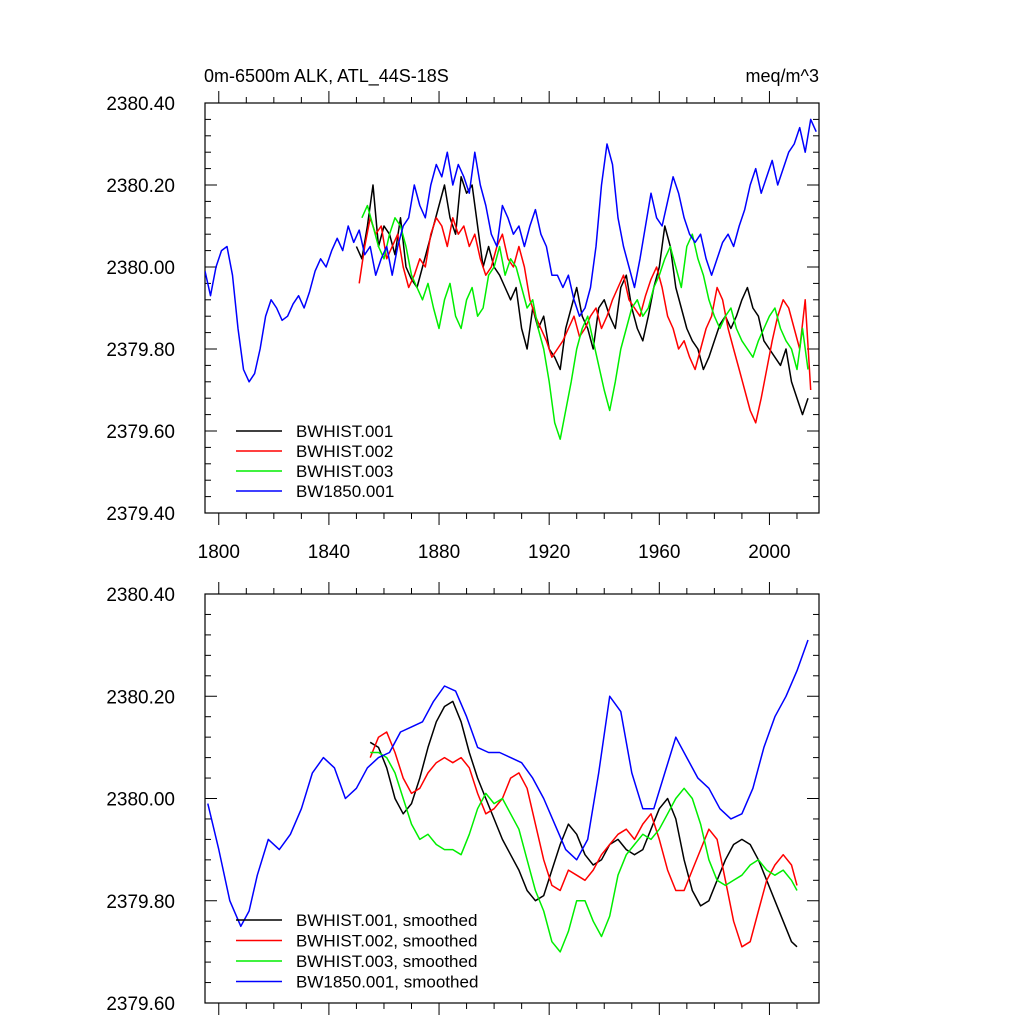  What do you see at coordinates (344, 471) in the screenshot?
I see `top-legend-label-3: BWHIST.003` at bounding box center [344, 471].